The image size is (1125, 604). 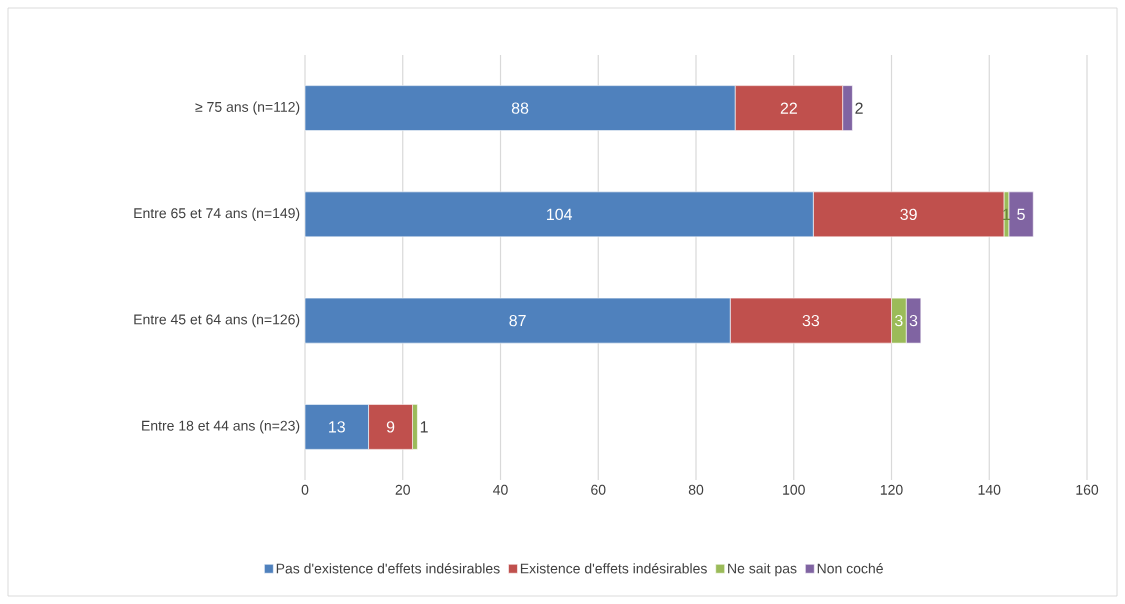 What do you see at coordinates (402, 489) in the screenshot?
I see `x-tick-label: 20` at bounding box center [402, 489].